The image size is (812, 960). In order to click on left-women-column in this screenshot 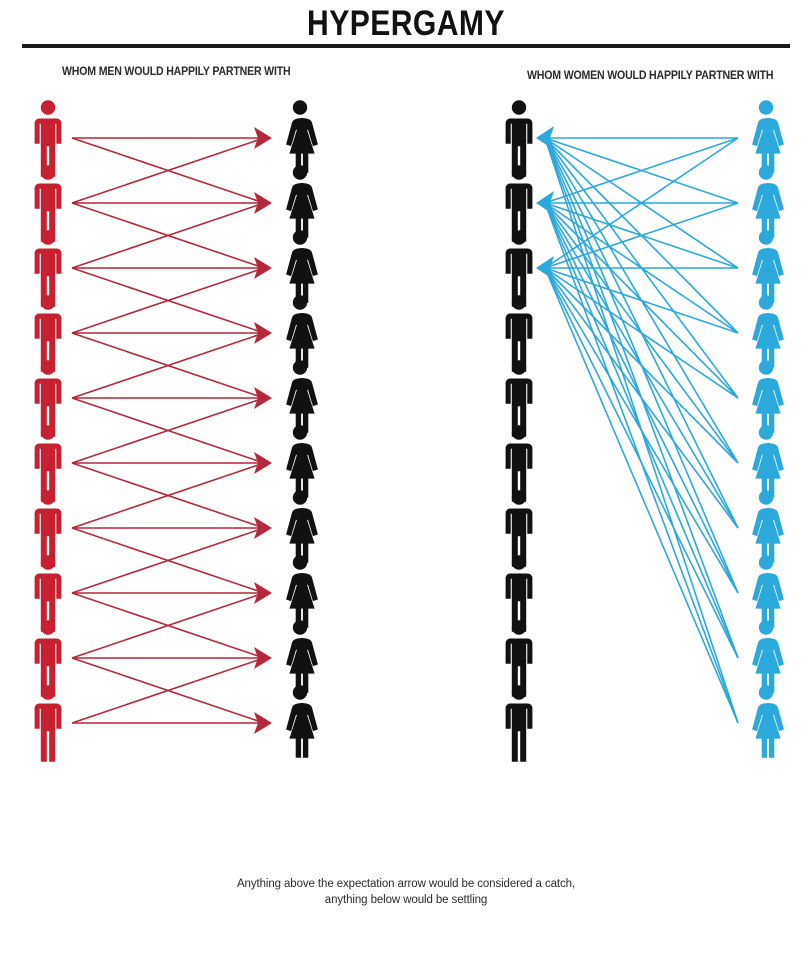, I will do `click(302, 480)`.